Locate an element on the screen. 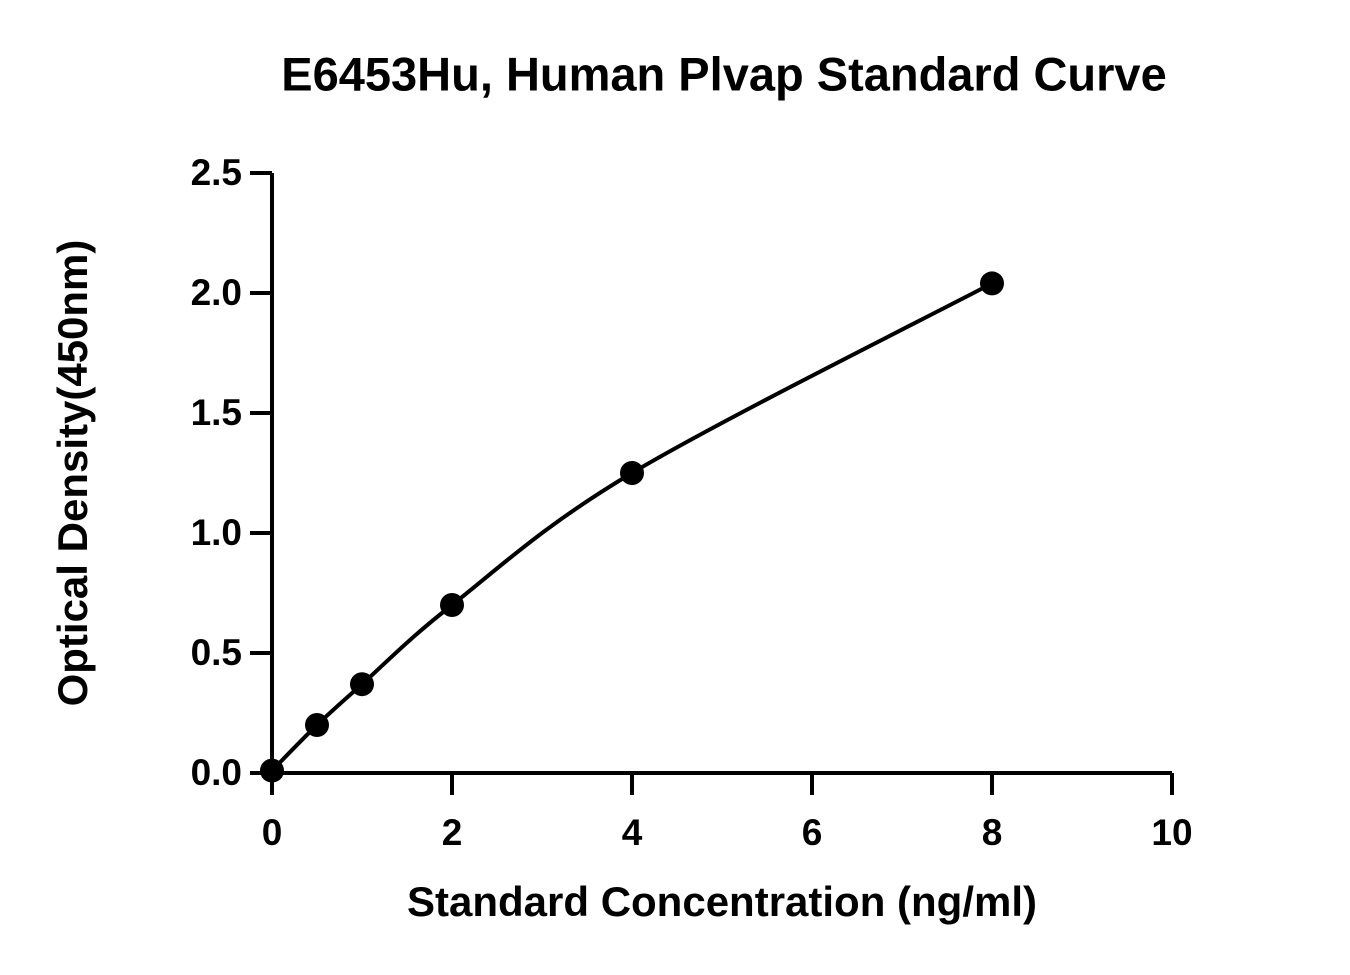  y-tick-label: 0.0 is located at coordinates (216, 772).